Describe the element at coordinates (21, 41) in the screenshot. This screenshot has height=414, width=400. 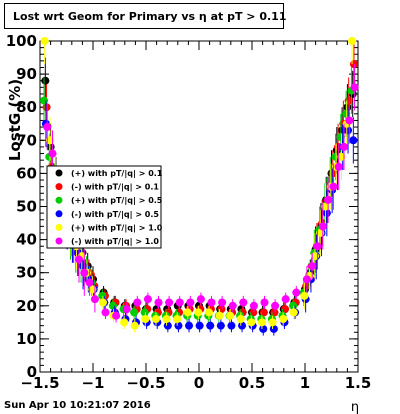
I see `y-tick-label: 100` at that location.